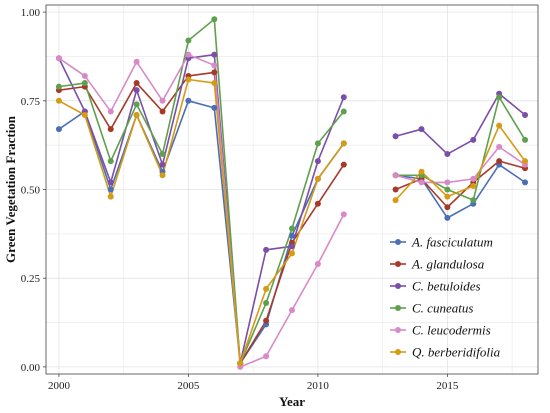 Image resolution: width=550 pixels, height=413 pixels. Describe the element at coordinates (448, 264) in the screenshot. I see `legend-label: A. glandulosa` at that location.